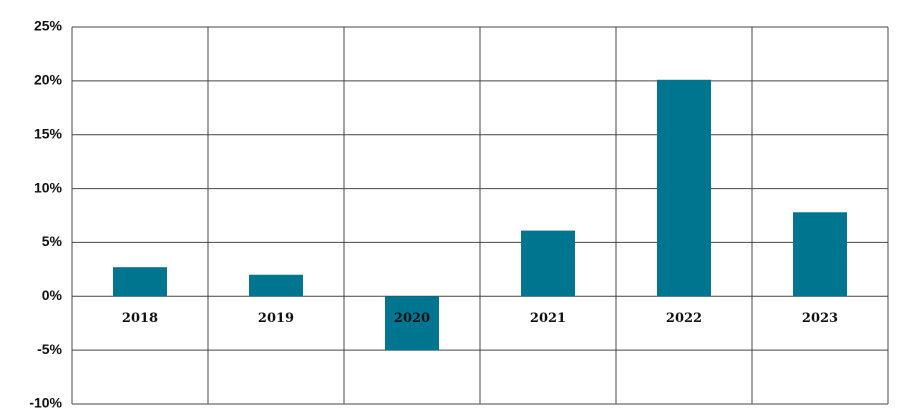  Describe the element at coordinates (548, 318) in the screenshot. I see `x-tick-label: 2021` at that location.